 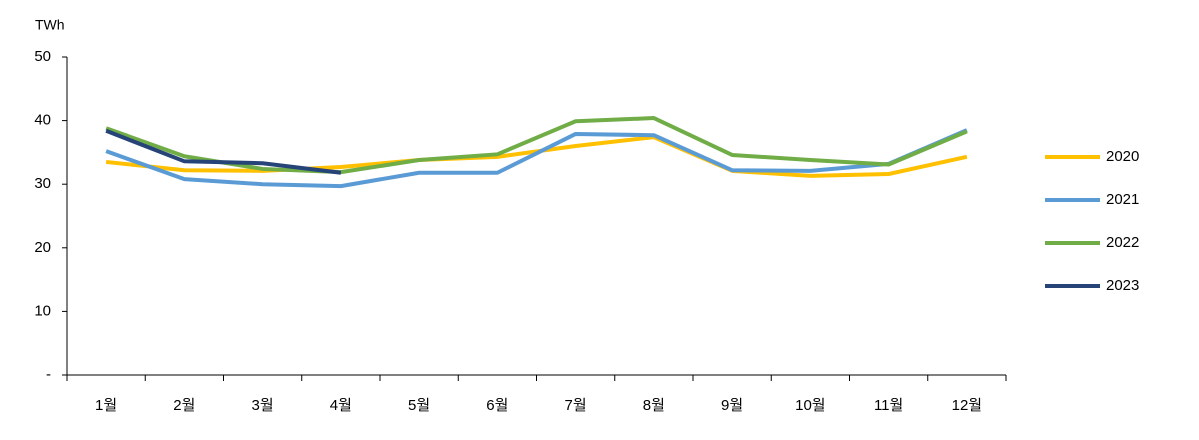 I want to click on x-tick-label: 1월, so click(x=106, y=405).